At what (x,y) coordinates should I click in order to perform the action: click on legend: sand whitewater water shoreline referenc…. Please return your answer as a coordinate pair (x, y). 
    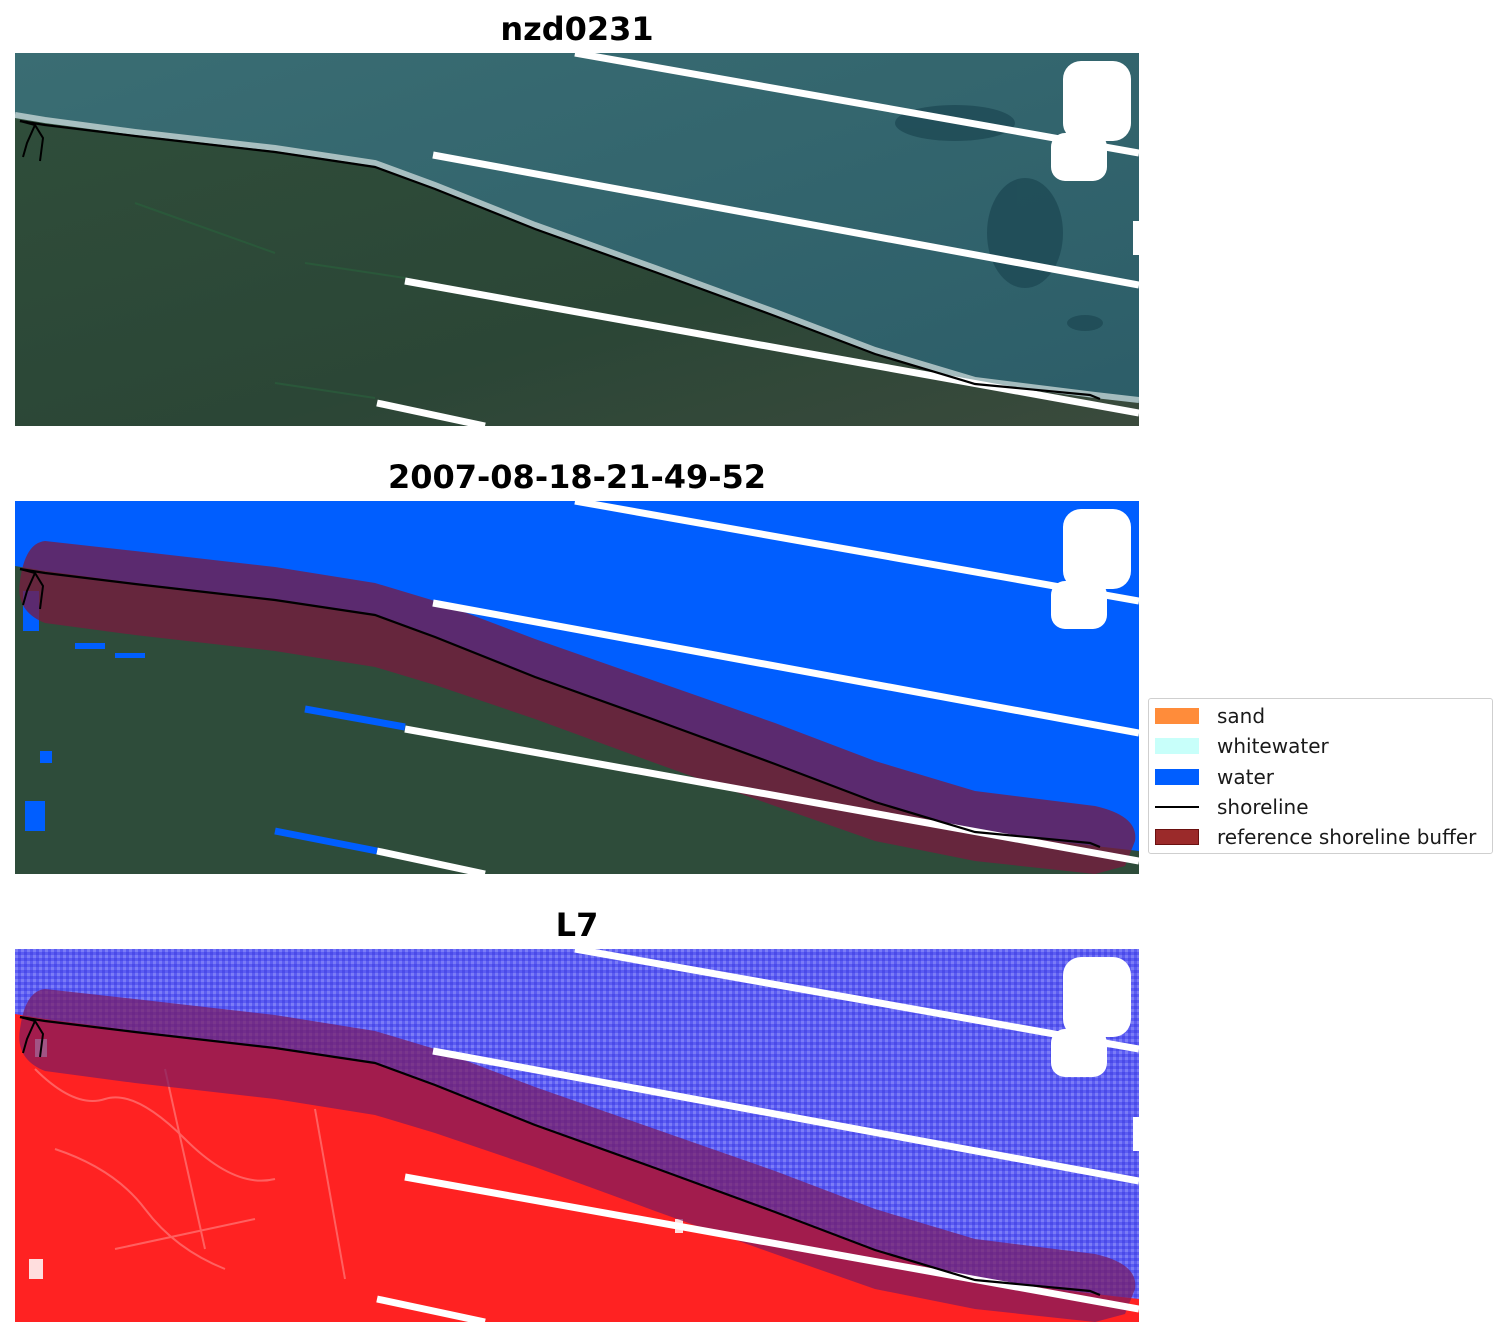
    Looking at the image, I should click on (1320, 776).